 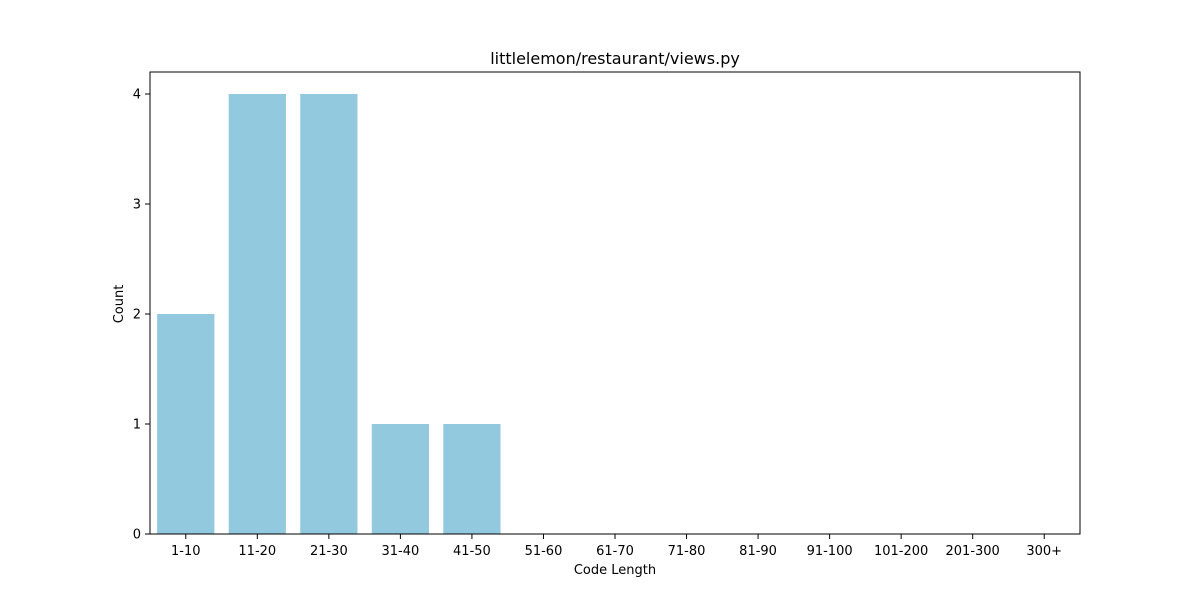 I want to click on x-tick-label: 21-30, so click(x=329, y=551).